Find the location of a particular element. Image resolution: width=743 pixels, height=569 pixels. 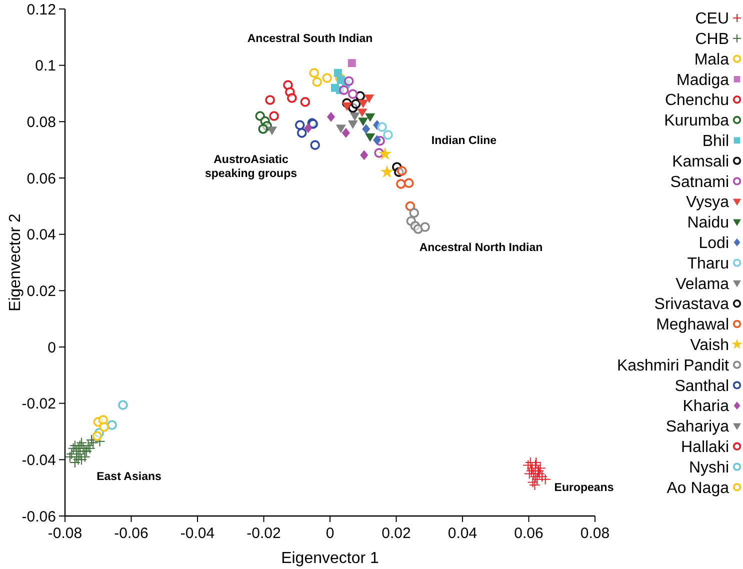

annotation: Europeans is located at coordinates (584, 488).